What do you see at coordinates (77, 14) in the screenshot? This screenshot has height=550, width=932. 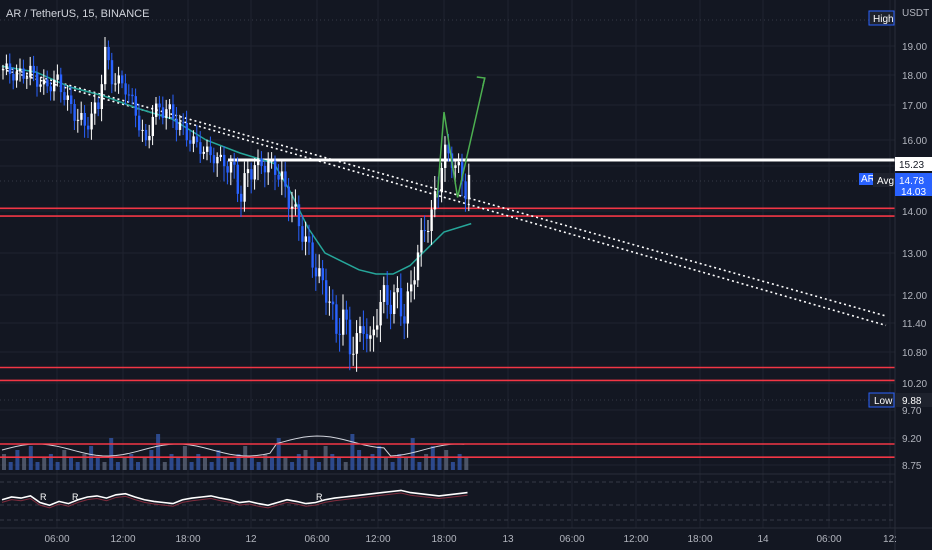 I see `chart-title: AR / TetherUS, 15, BINANCE` at bounding box center [77, 14].